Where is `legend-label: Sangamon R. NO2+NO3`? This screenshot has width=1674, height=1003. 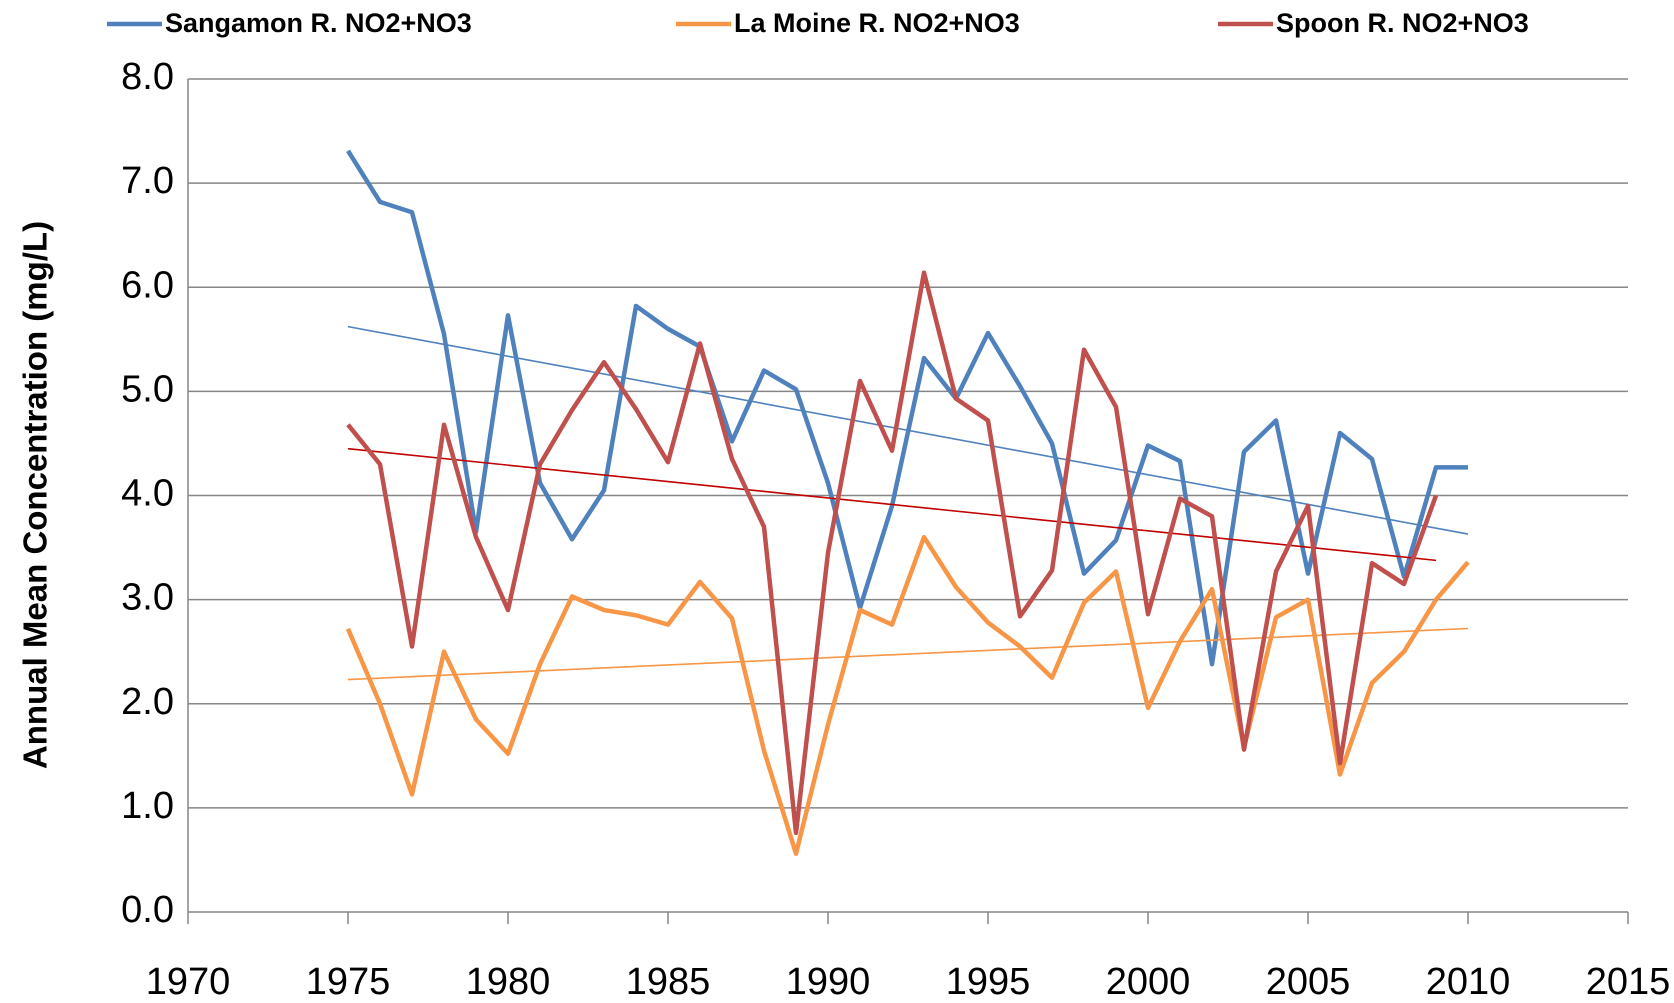 legend-label: Sangamon R. NO2+NO3 is located at coordinates (318, 23).